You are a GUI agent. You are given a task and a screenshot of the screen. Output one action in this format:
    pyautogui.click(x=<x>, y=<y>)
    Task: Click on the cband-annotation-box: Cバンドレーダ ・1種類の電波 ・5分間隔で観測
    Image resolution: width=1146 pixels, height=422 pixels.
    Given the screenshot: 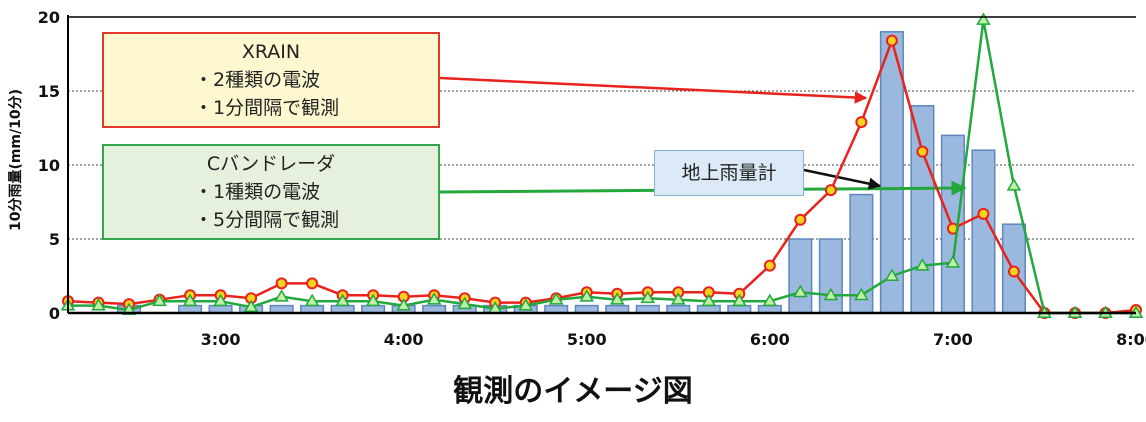 What is the action you would take?
    pyautogui.click(x=271, y=192)
    